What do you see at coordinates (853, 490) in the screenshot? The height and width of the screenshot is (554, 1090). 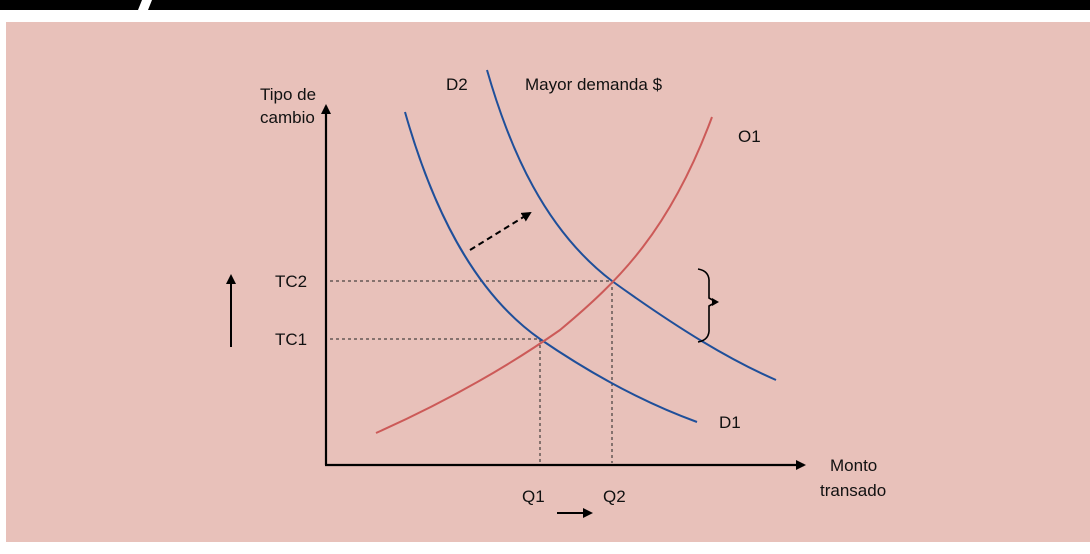 I see `x-axis-label-line2: transado` at bounding box center [853, 490].